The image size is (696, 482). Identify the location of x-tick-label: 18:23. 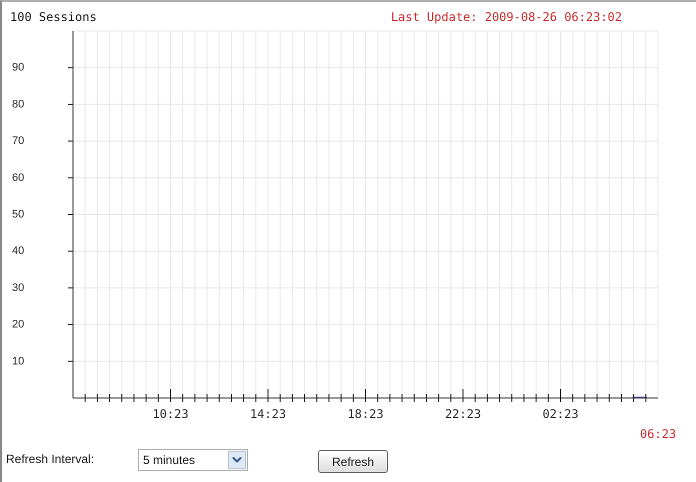
(365, 414).